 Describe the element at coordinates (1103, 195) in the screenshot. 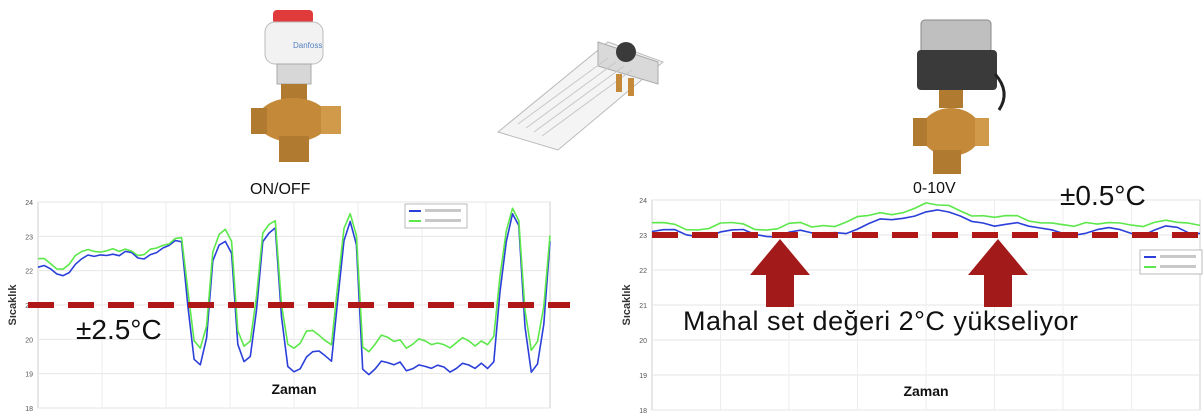

I see `right-tolerance-label: ±0.5°C` at that location.